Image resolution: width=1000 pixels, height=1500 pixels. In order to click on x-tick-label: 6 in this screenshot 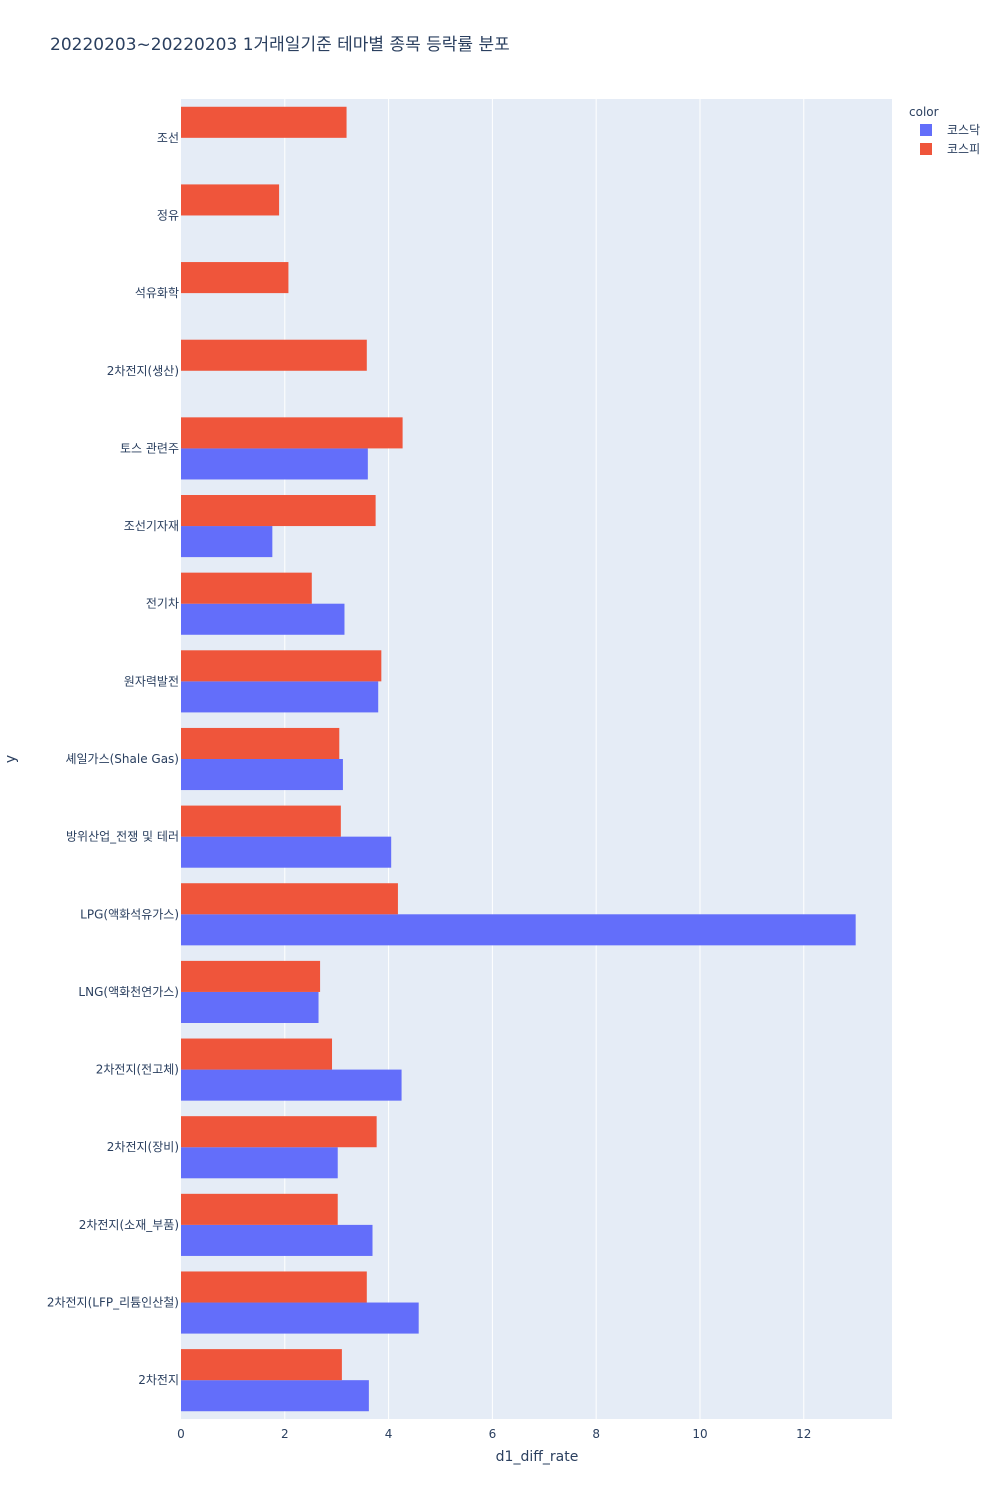, I will do `click(493, 1434)`.